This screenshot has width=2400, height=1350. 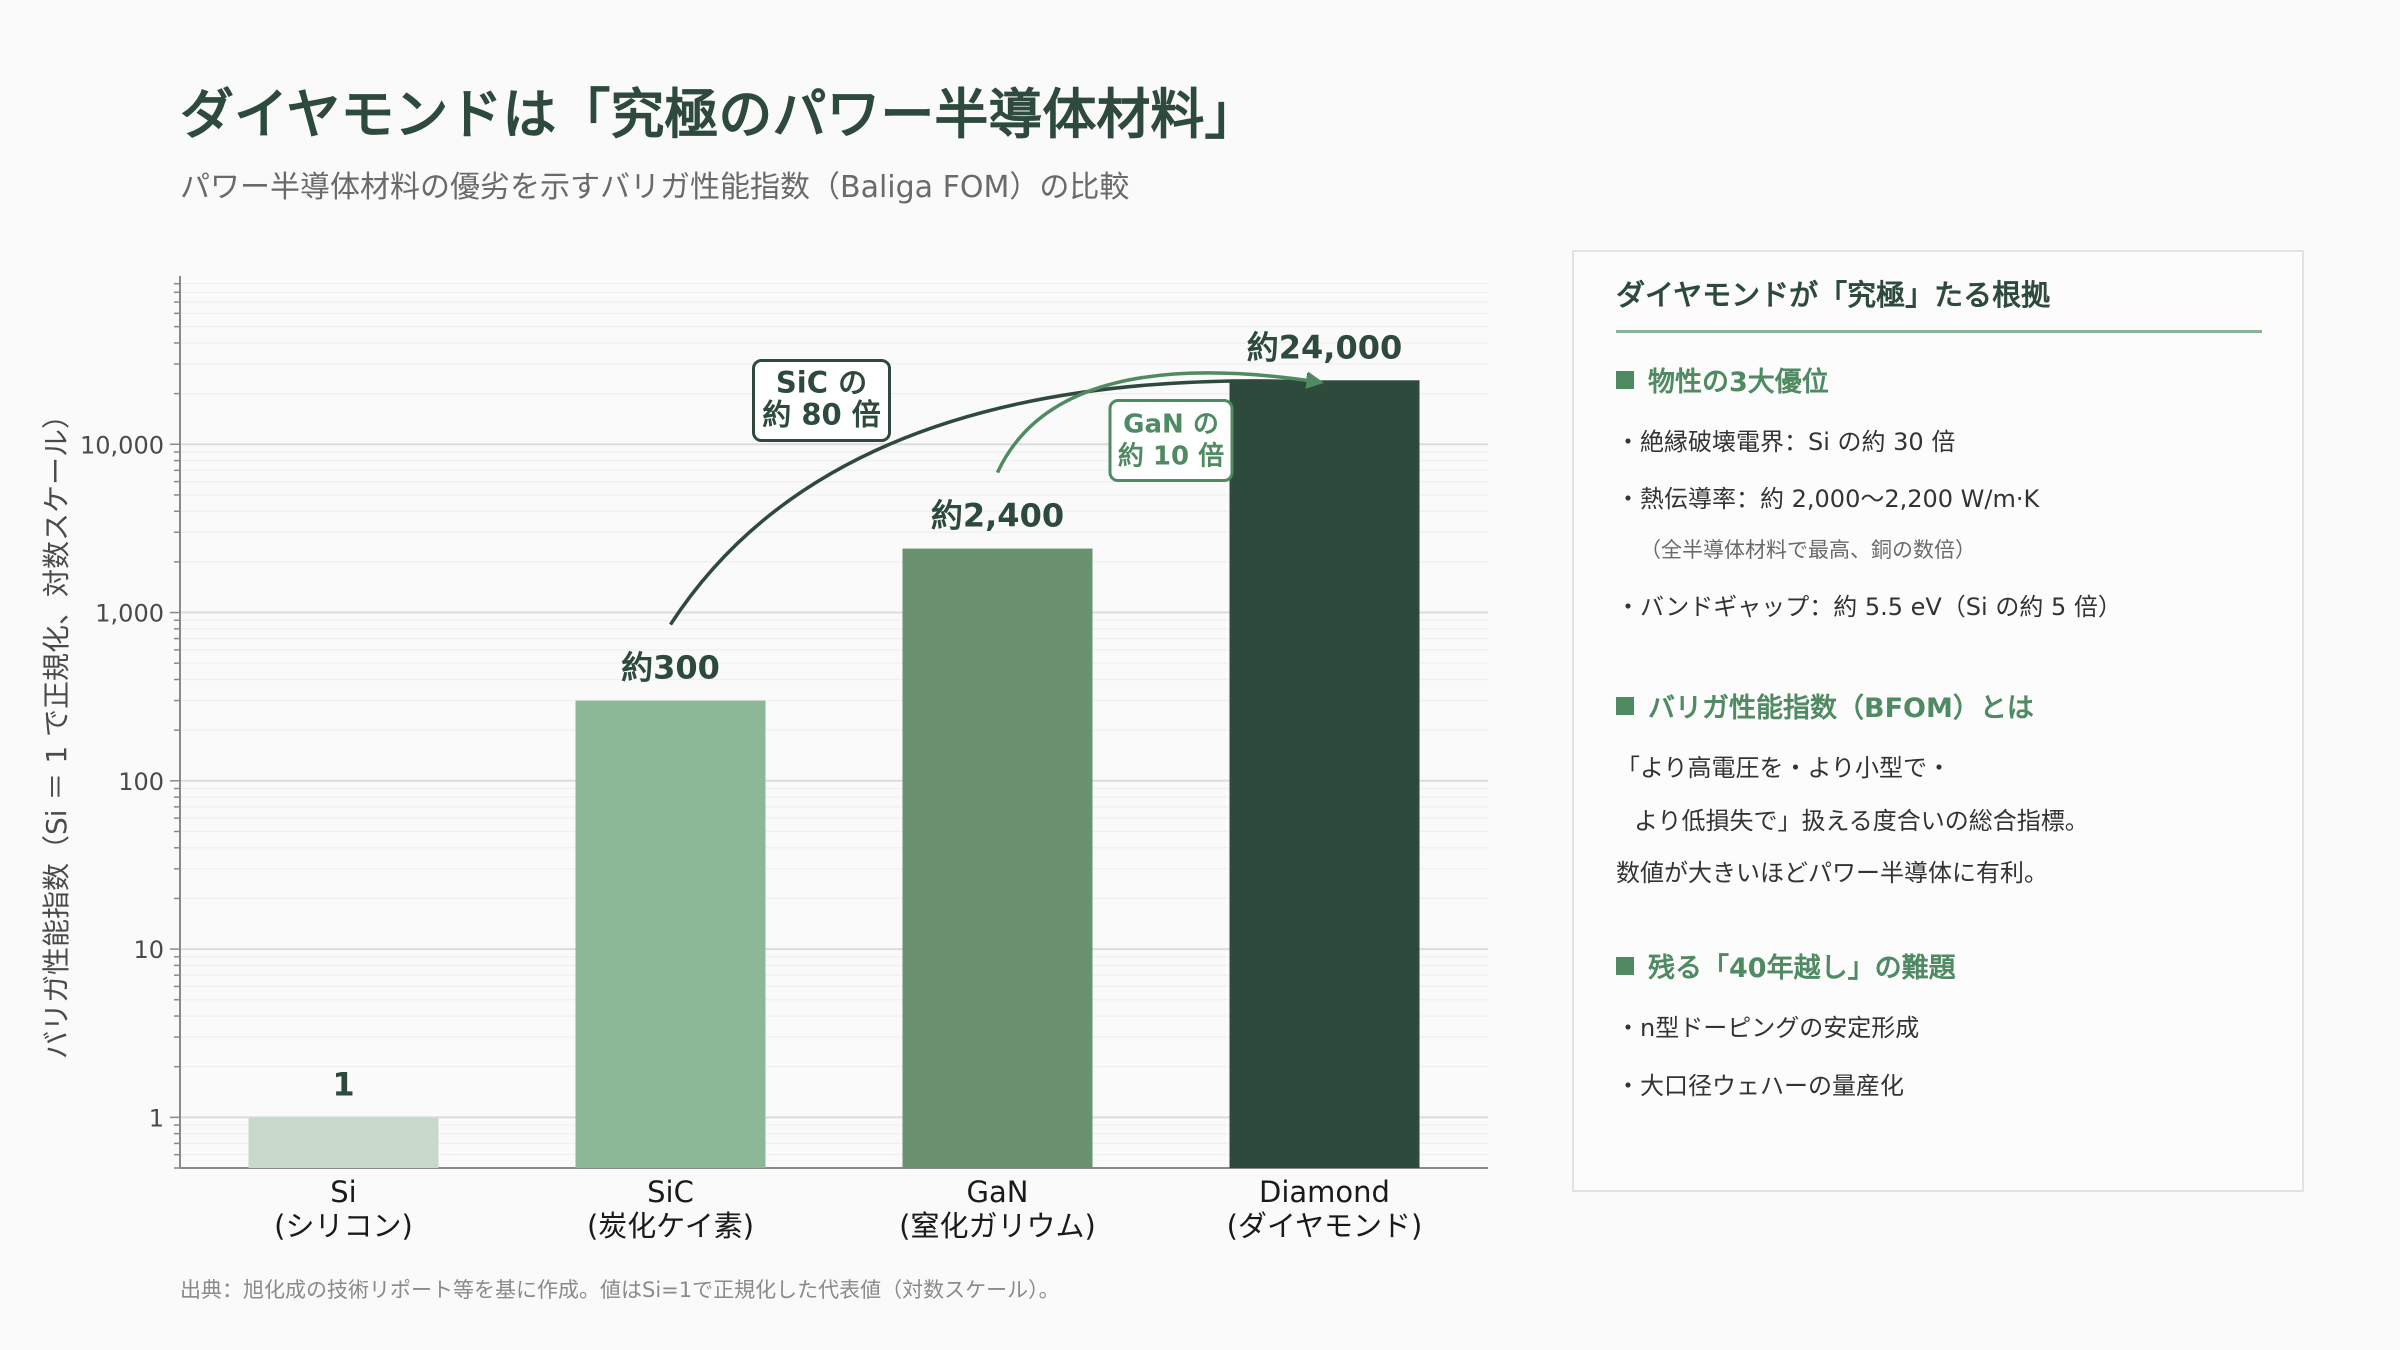 I want to click on section-heading-bfom: バリガ性能指数（BFOM）とは, so click(x=1825, y=705).